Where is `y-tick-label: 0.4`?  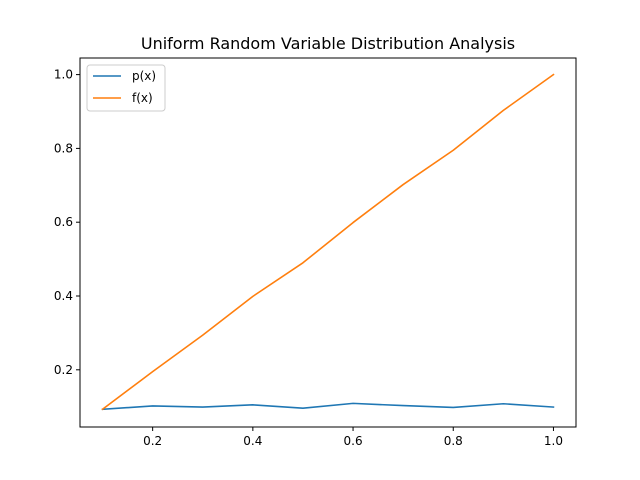
y-tick-label: 0.4 is located at coordinates (63, 296).